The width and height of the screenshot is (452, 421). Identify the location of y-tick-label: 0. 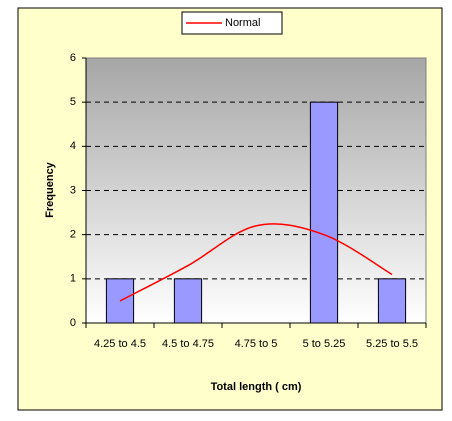
(73, 323).